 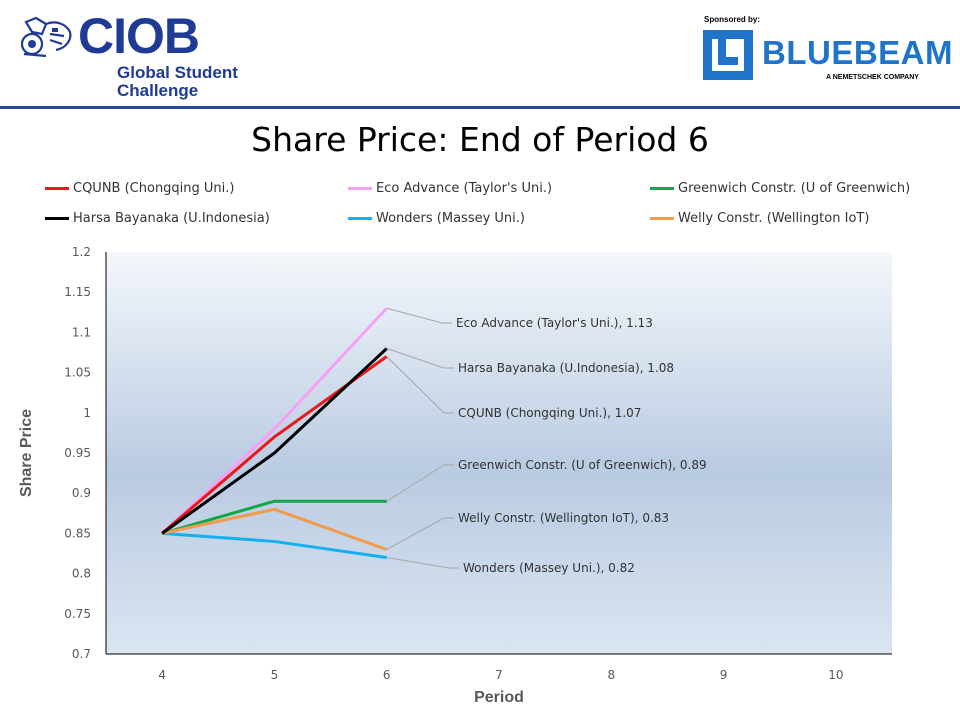 I want to click on data-label: Harsa Bayanaka (U.Indonesia), 1.08, so click(x=566, y=368).